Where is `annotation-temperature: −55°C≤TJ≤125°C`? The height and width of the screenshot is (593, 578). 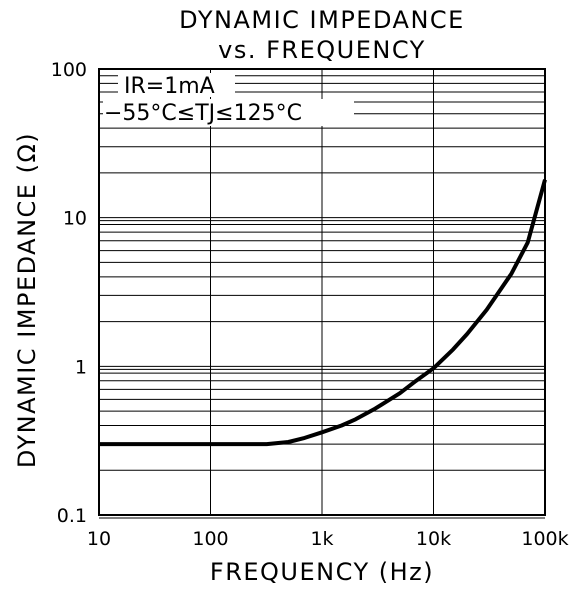
annotation-temperature: −55°C≤TJ≤125°C is located at coordinates (203, 113).